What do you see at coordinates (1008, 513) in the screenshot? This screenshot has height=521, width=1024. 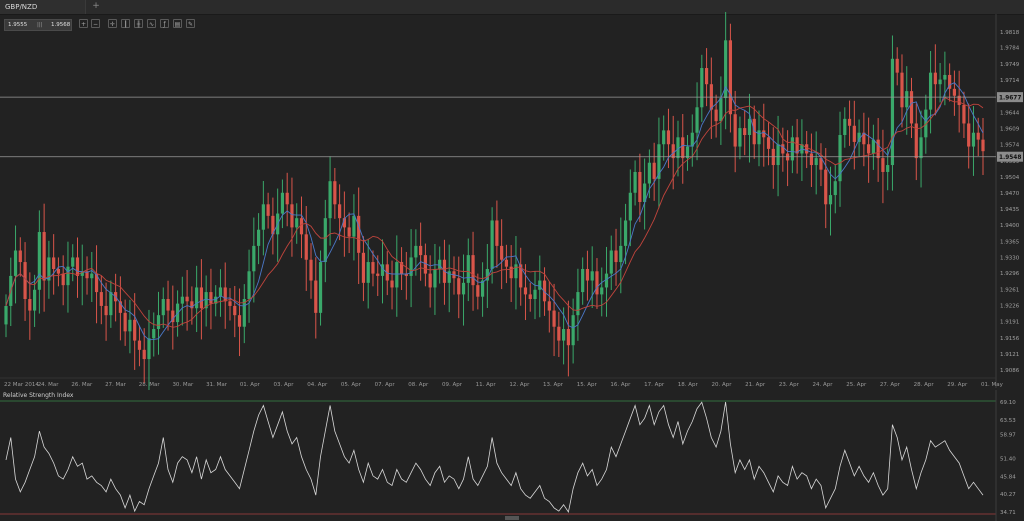 I see `rsi-y-tick-label: 34.71` at bounding box center [1008, 513].